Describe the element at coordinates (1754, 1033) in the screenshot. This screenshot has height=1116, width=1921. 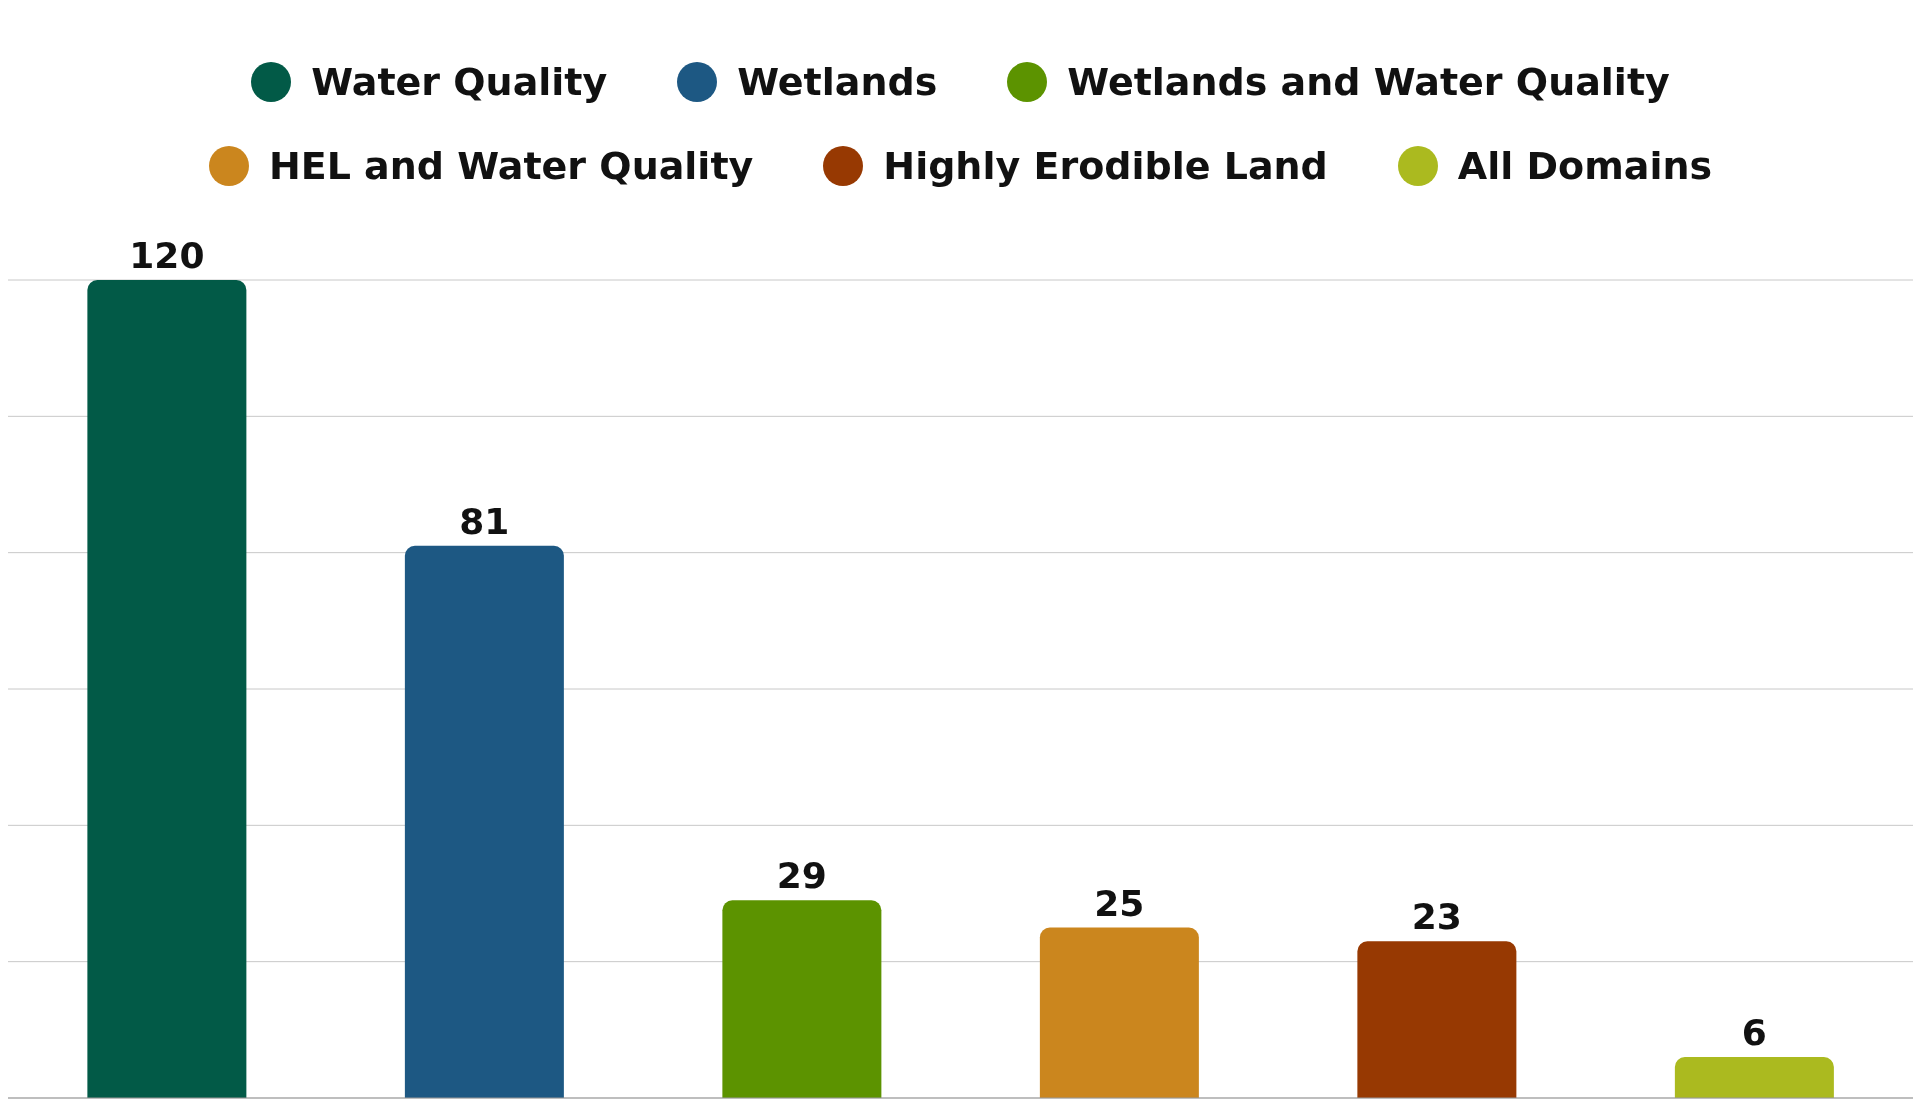
I see `data-label: 6` at that location.